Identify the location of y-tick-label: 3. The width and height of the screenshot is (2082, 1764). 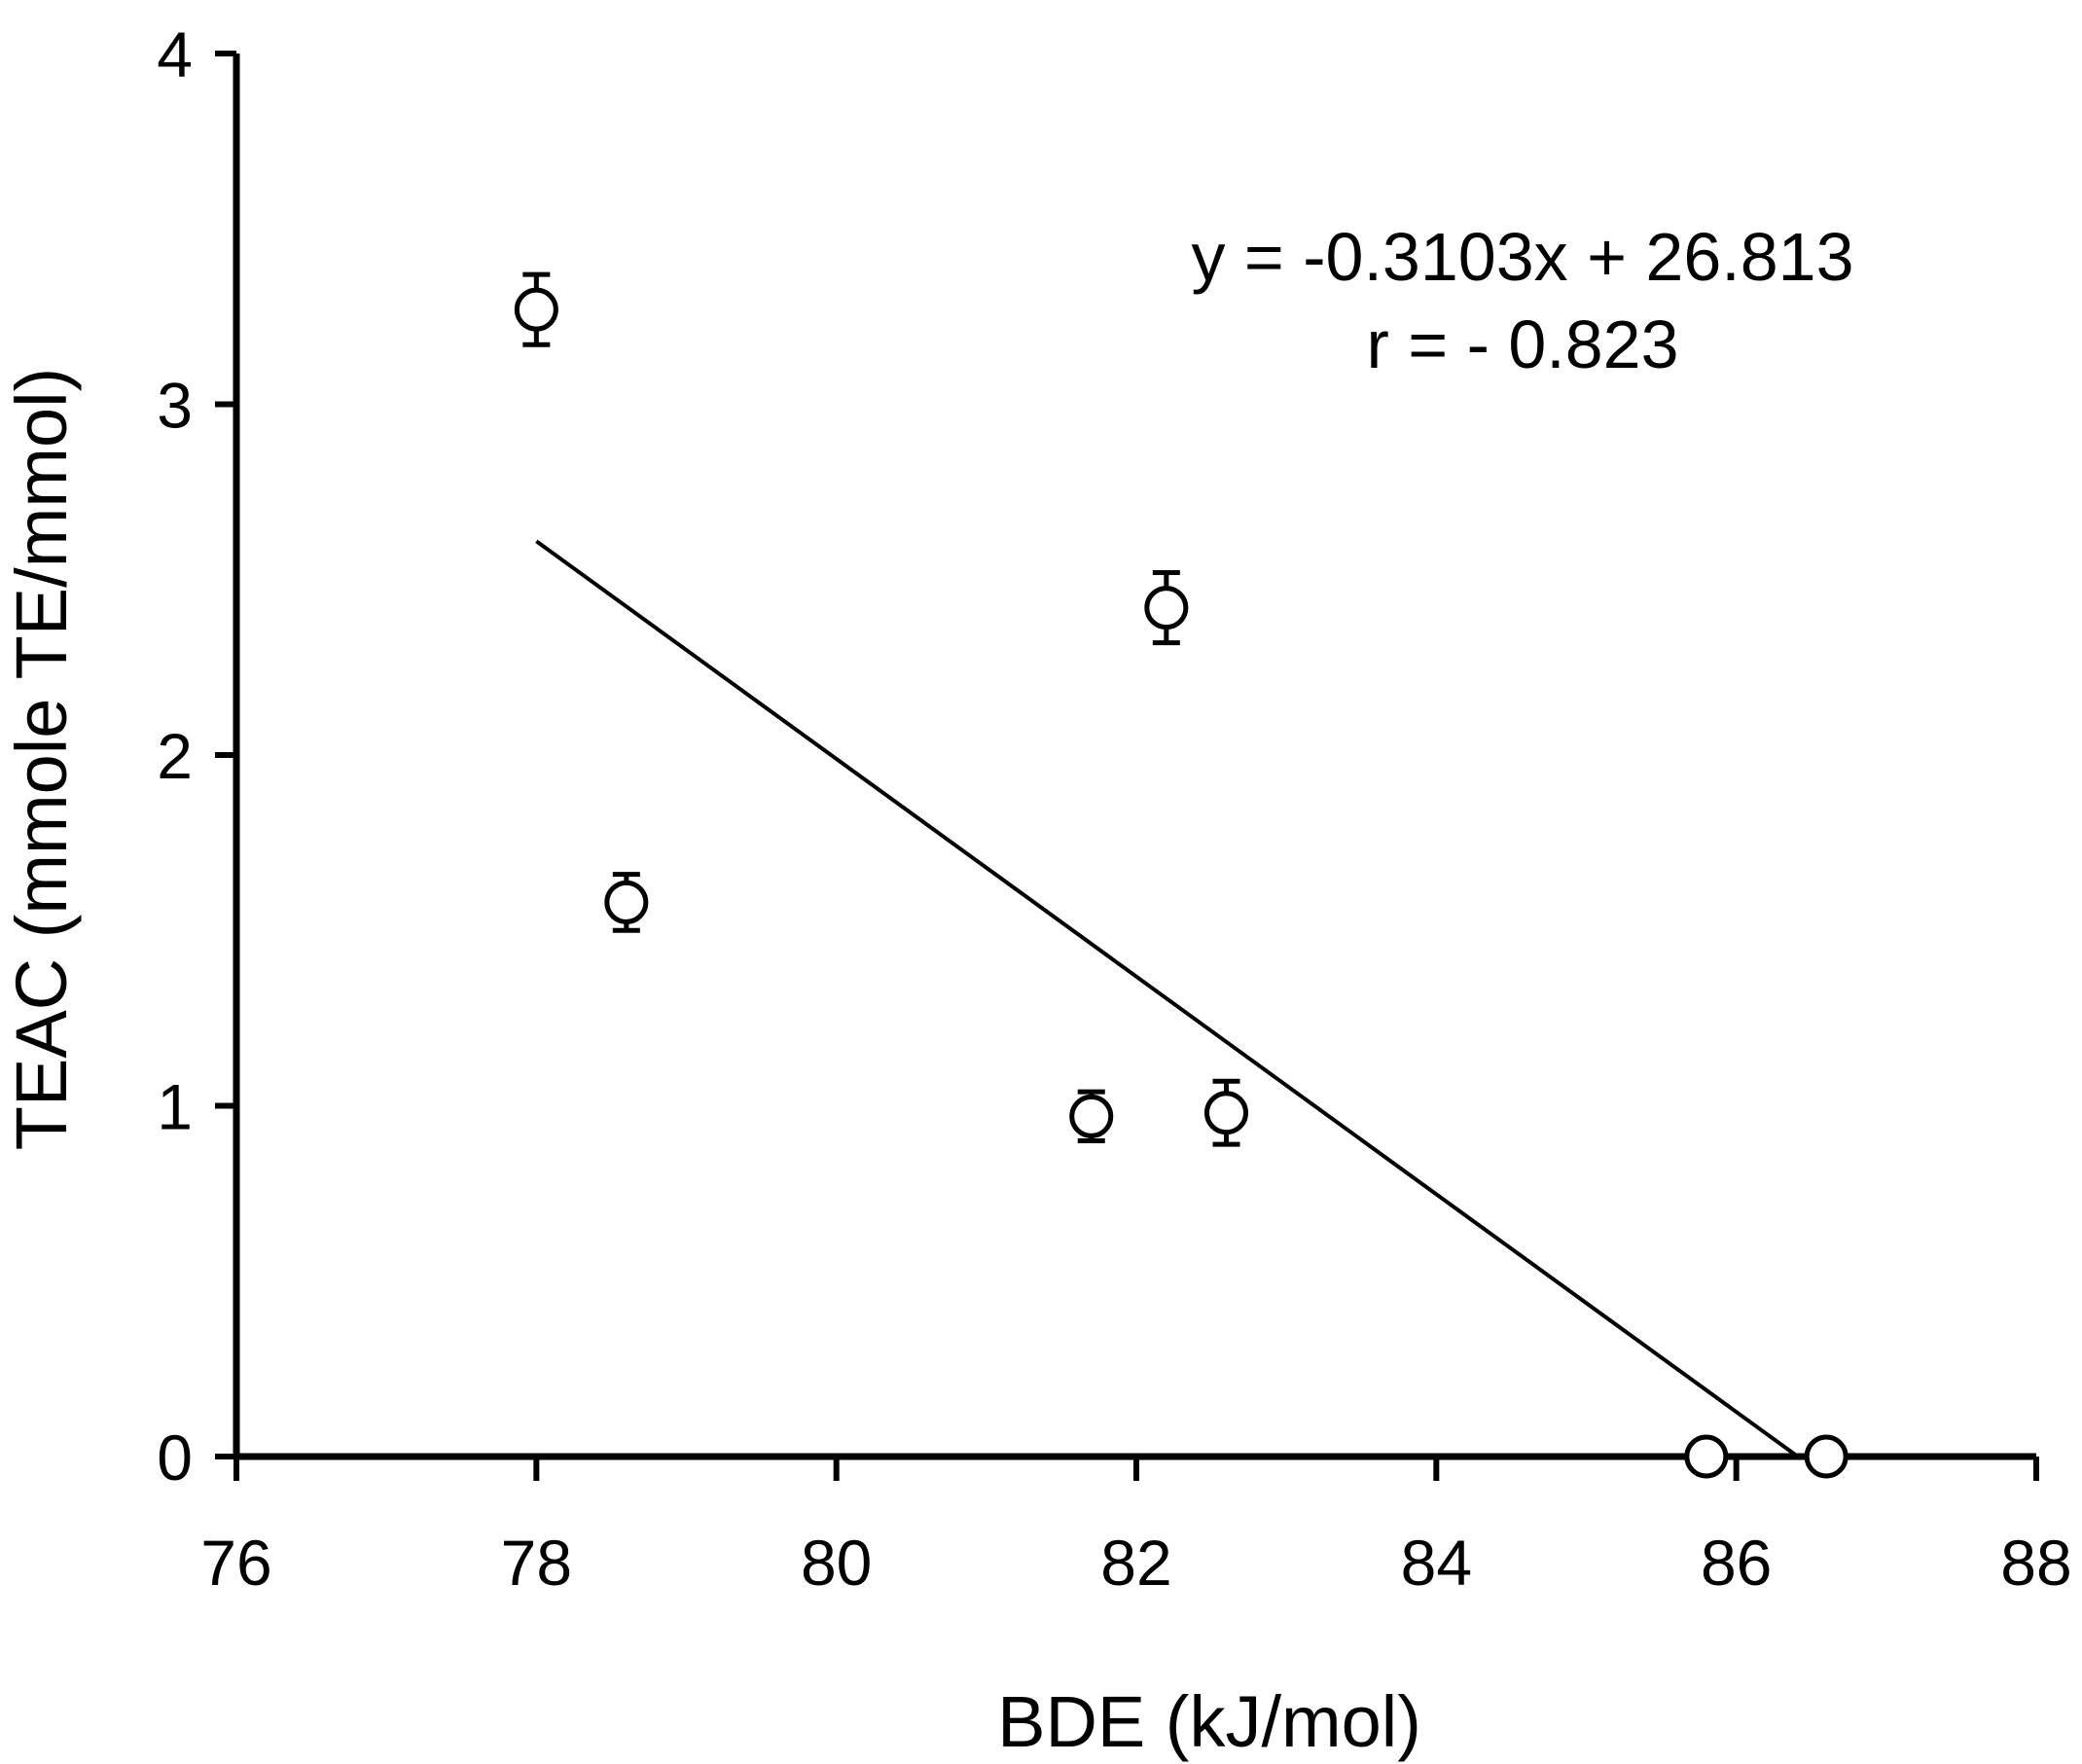
(175, 406).